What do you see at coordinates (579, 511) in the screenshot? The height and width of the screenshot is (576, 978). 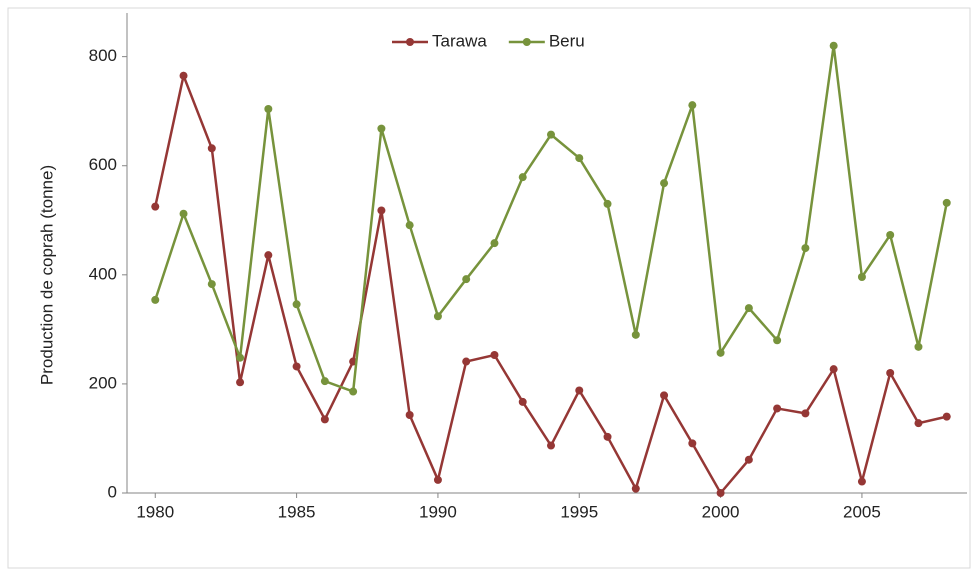 I see `x-tick-label: 1995` at bounding box center [579, 511].